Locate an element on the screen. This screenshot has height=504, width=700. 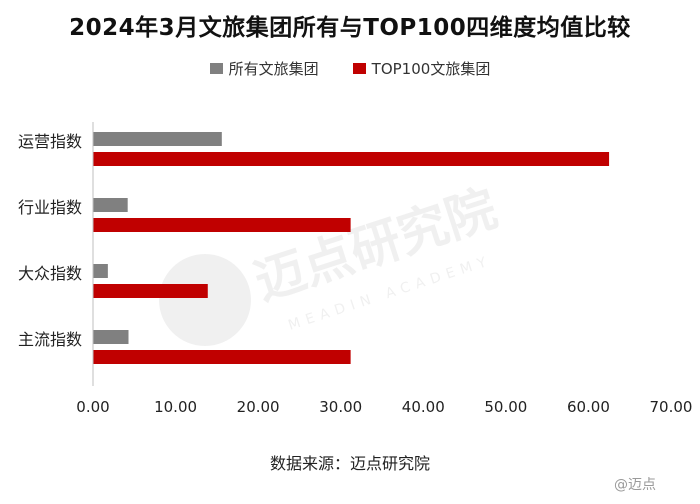
legend-item-top100: TOP100文旅集团 is located at coordinates (421, 68).